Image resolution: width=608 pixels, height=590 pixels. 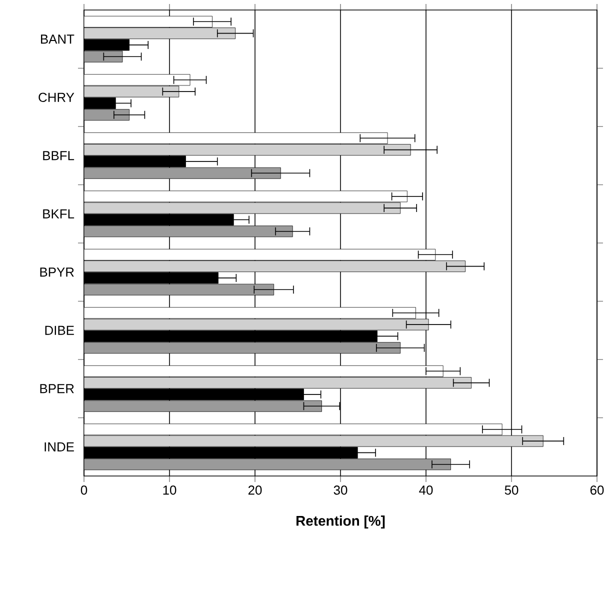 I want to click on y-tick-label: BBFL, so click(x=58, y=155).